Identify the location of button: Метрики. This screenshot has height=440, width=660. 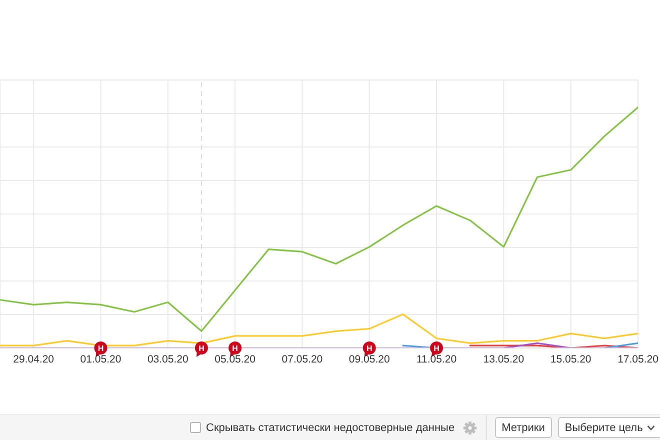
(523, 427).